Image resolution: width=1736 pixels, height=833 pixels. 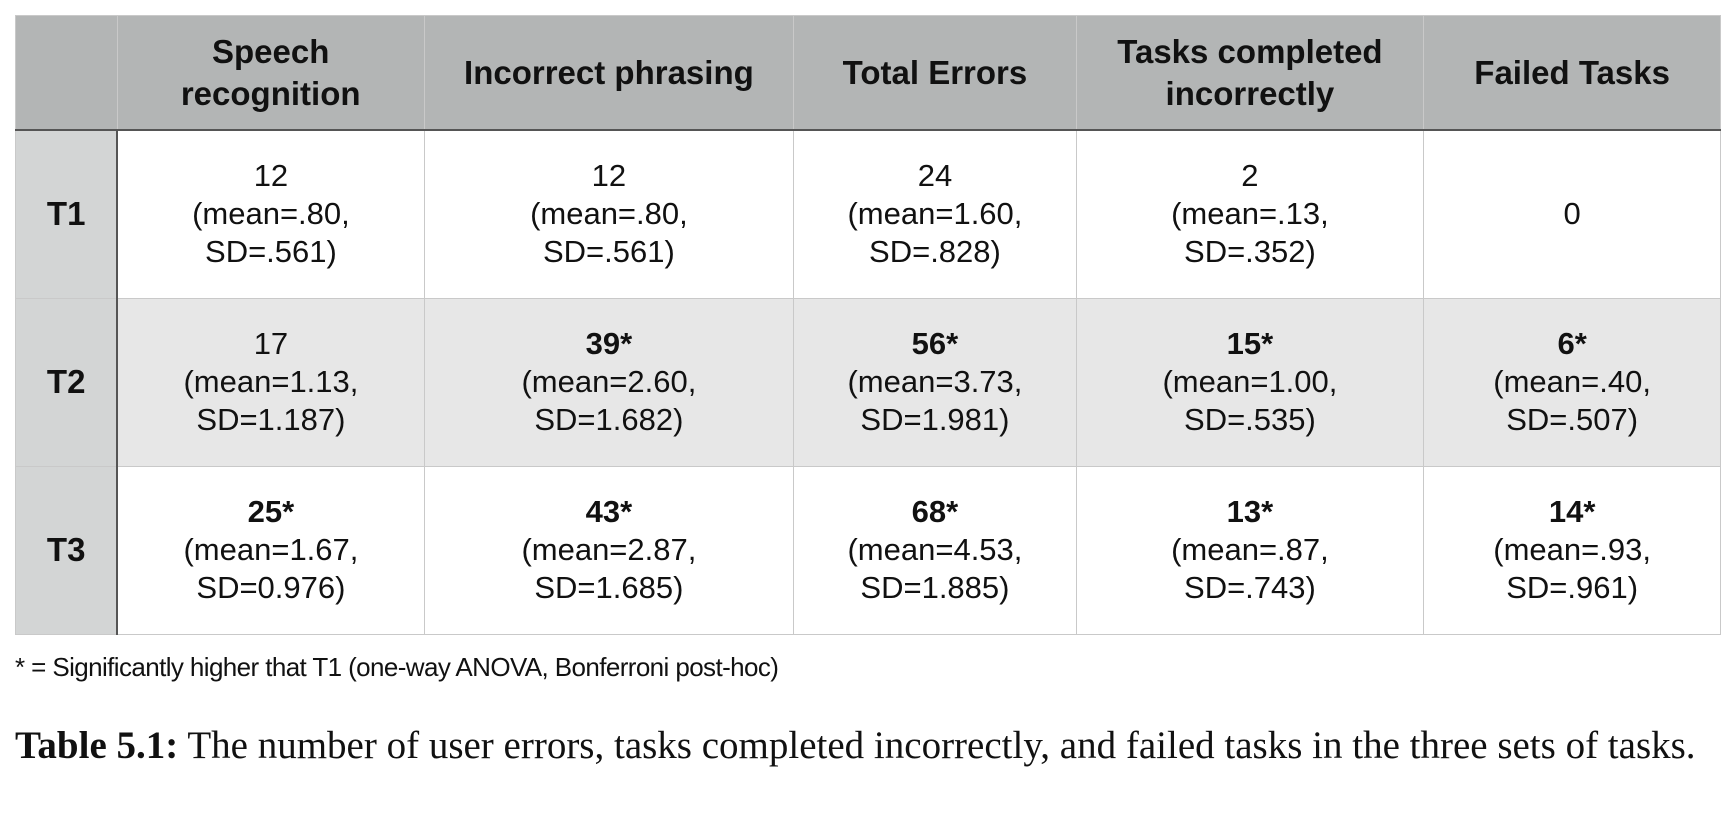 I want to click on cell-tasks-completed-incorrectly: 15* (mean=1.00, SD=.535), so click(x=1250, y=382).